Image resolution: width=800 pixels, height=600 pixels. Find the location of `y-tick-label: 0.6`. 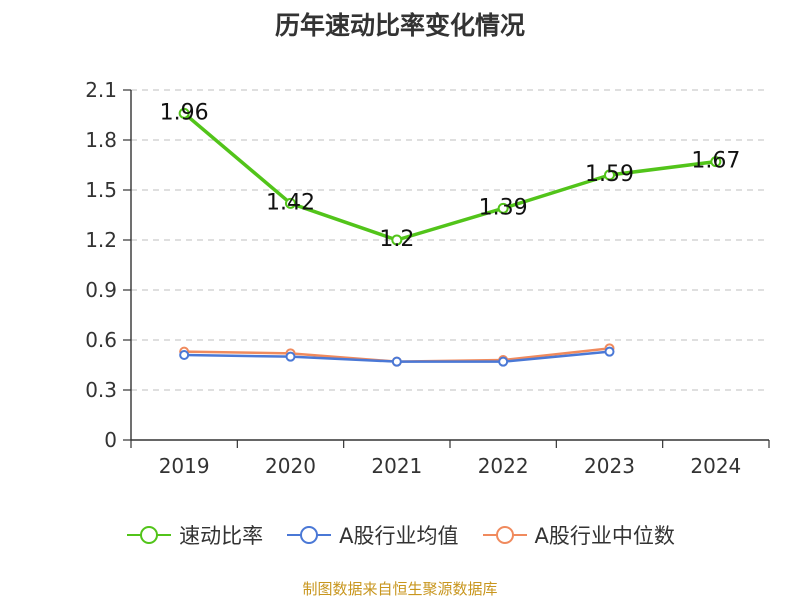

y-tick-label: 0.6 is located at coordinates (101, 340).